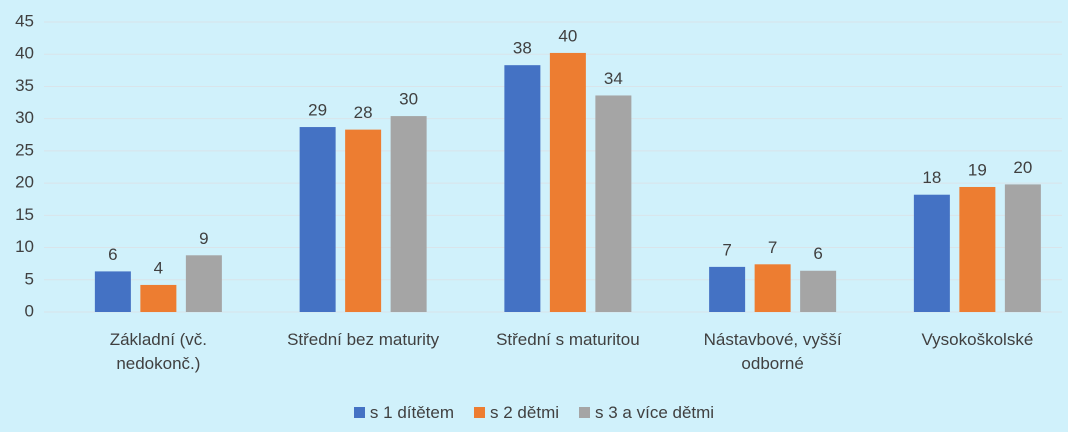 This screenshot has width=1068, height=432. What do you see at coordinates (567, 35) in the screenshot?
I see `data-label: 40` at bounding box center [567, 35].